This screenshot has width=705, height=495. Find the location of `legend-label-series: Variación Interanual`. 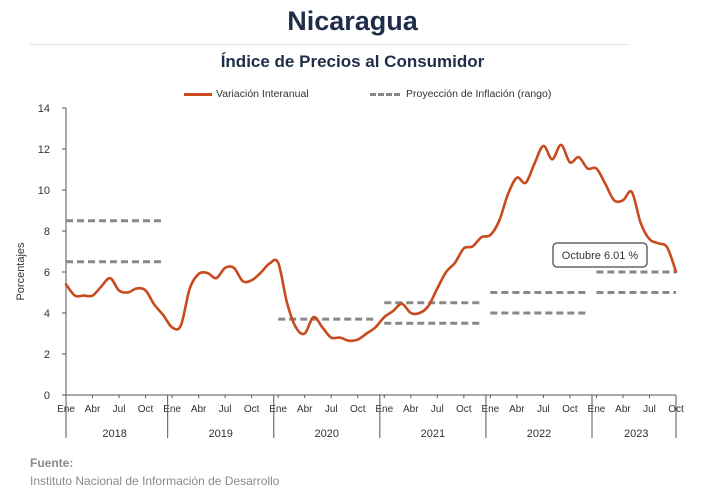

legend-label-series: Variación Interanual is located at coordinates (262, 94).